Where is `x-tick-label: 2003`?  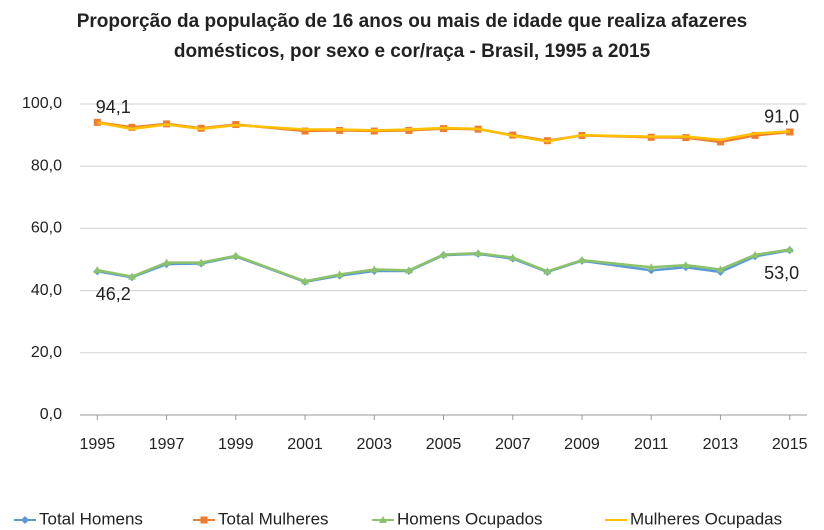
x-tick-label: 2003 is located at coordinates (374, 444).